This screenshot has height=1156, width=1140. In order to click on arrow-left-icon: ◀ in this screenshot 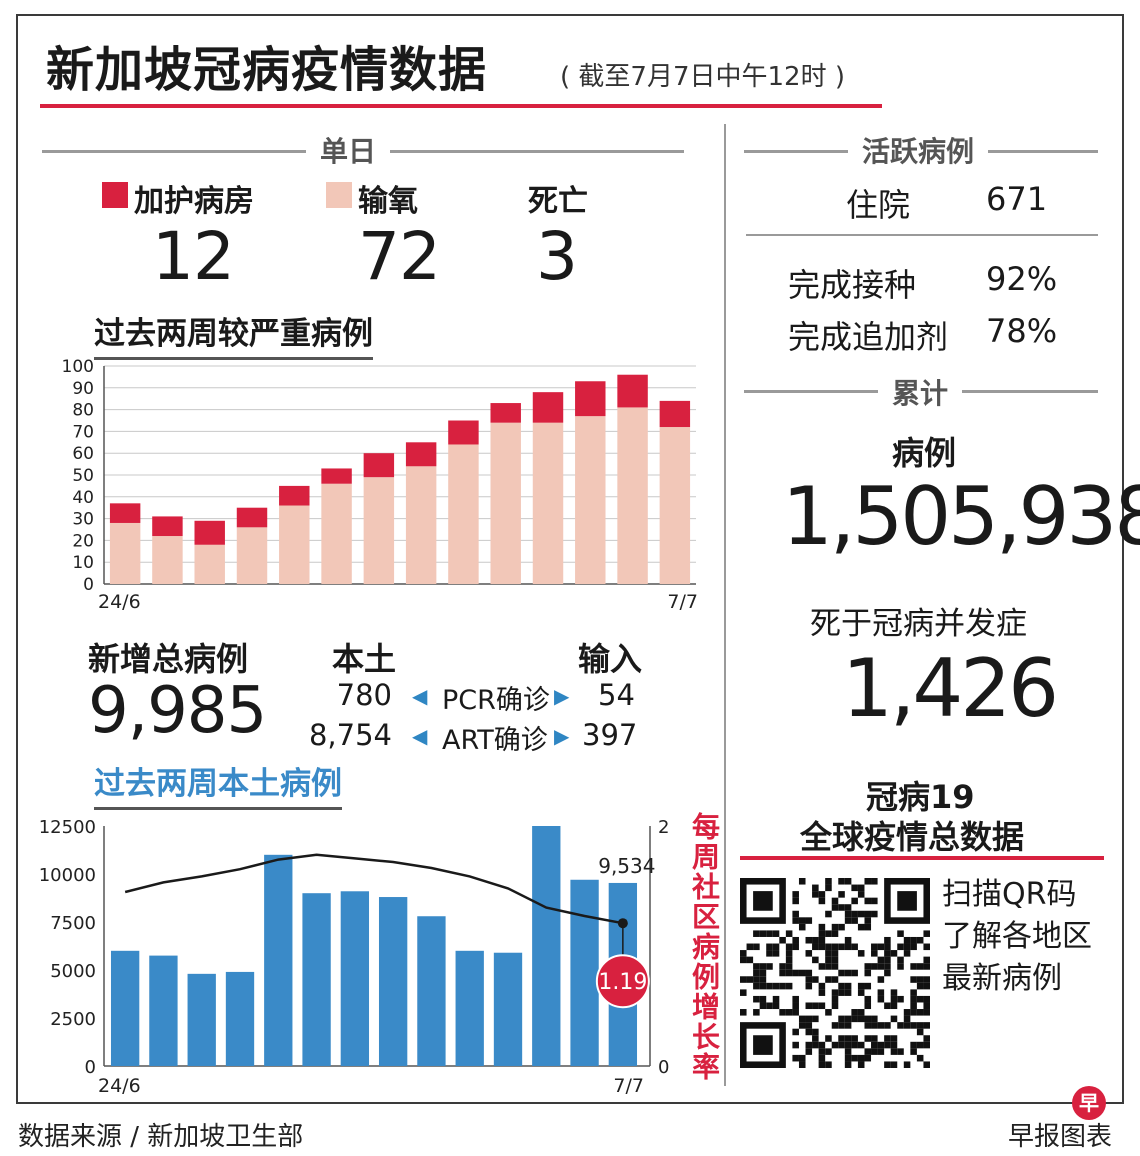, I will do `click(420, 696)`.